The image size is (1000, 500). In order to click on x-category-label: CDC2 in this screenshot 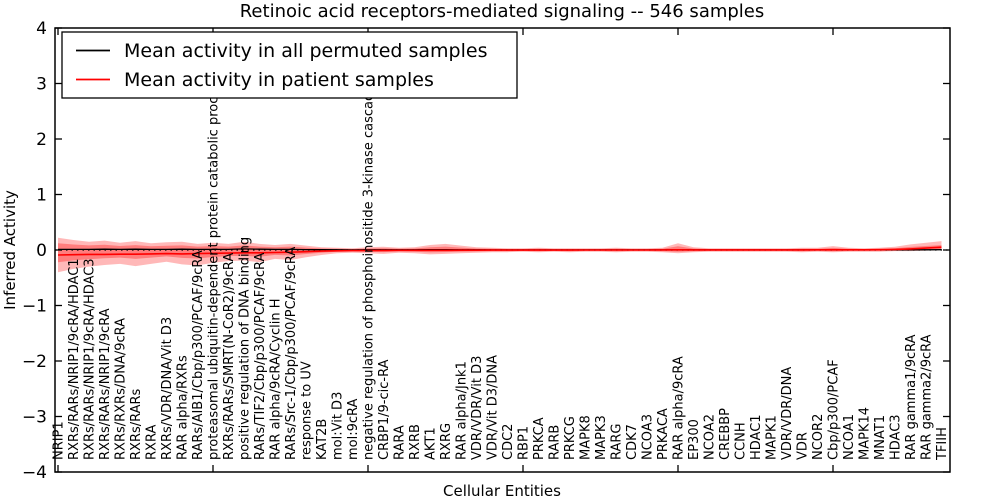, I will do `click(508, 442)`.